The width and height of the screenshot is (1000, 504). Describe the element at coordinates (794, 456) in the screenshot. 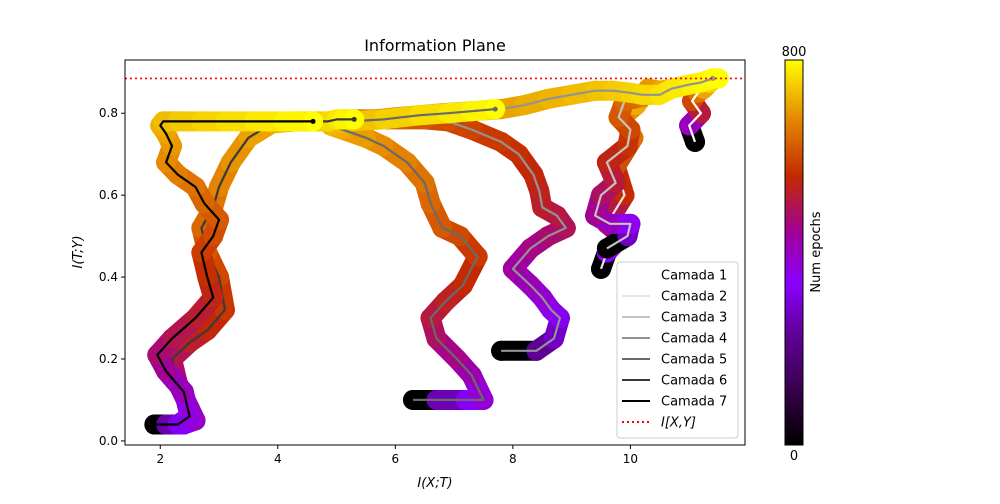

I see `colorbar-min-label: 0` at that location.